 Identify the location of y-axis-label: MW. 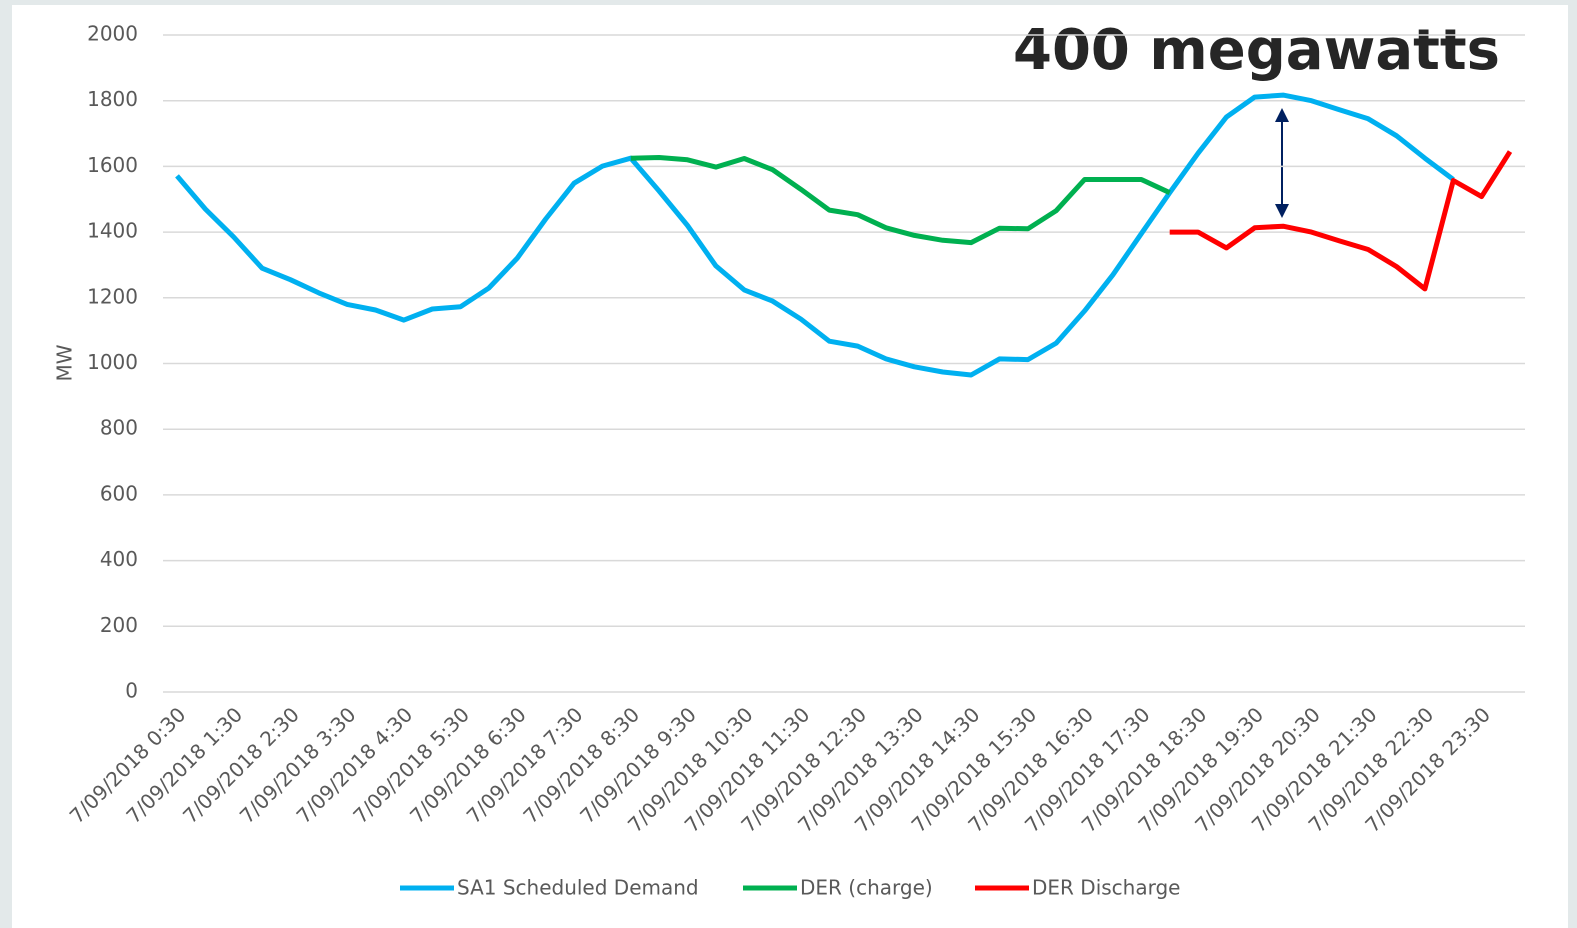
(65, 362).